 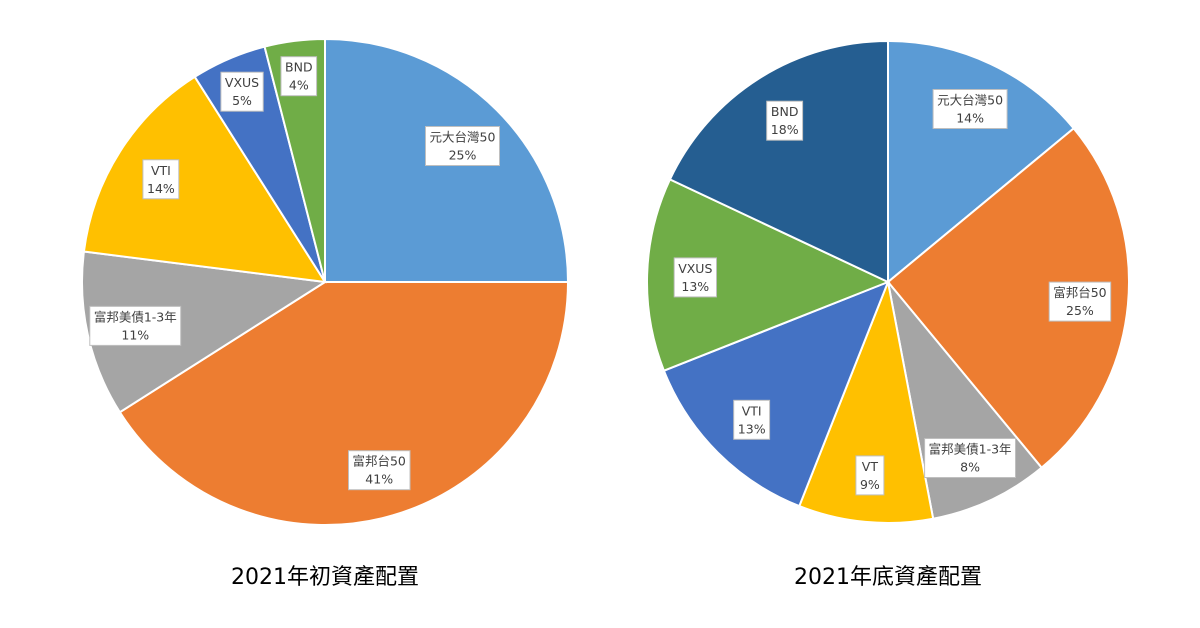 What do you see at coordinates (970, 467) in the screenshot?
I see `data-label-percent: 8%` at bounding box center [970, 467].